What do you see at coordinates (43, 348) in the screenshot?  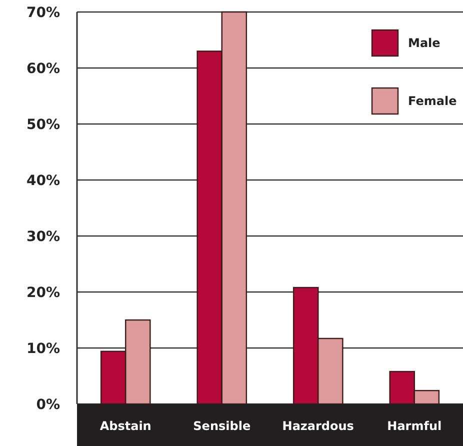 I see `y-tick-label: 10%` at bounding box center [43, 348].